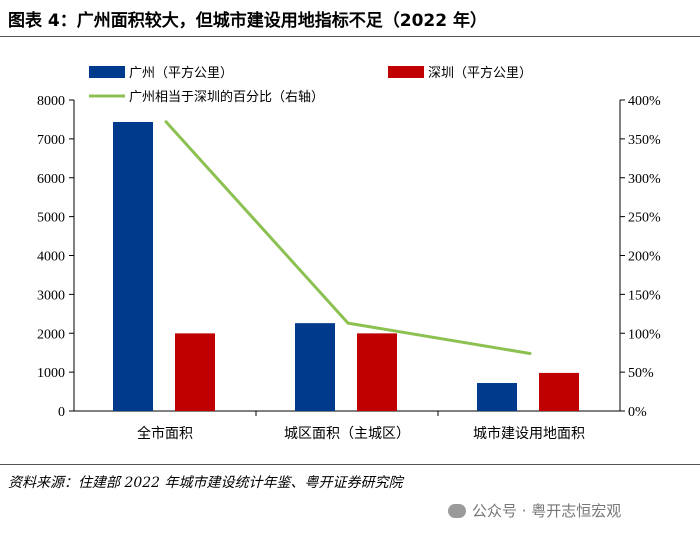 This screenshot has height=539, width=700. What do you see at coordinates (547, 511) in the screenshot?
I see `watermark-text: 公众号 · 粤开志恒宏观` at bounding box center [547, 511].